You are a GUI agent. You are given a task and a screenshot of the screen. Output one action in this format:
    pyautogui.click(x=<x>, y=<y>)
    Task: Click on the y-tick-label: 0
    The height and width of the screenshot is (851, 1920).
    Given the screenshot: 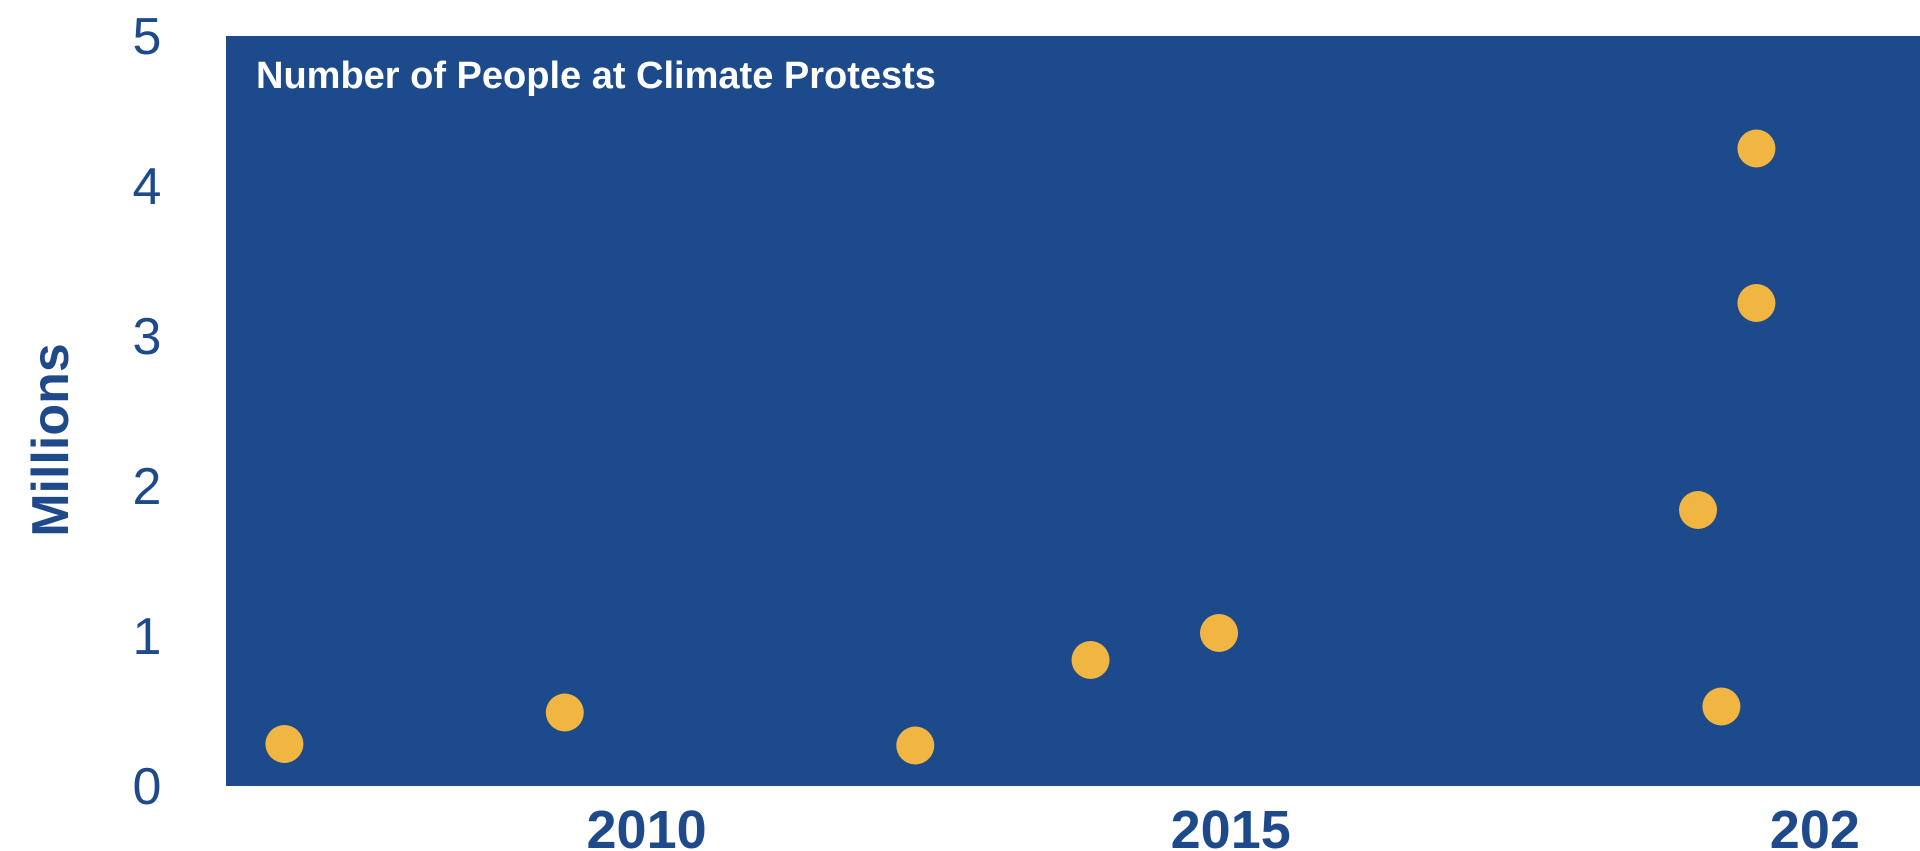 What is the action you would take?
    pyautogui.click(x=147, y=787)
    